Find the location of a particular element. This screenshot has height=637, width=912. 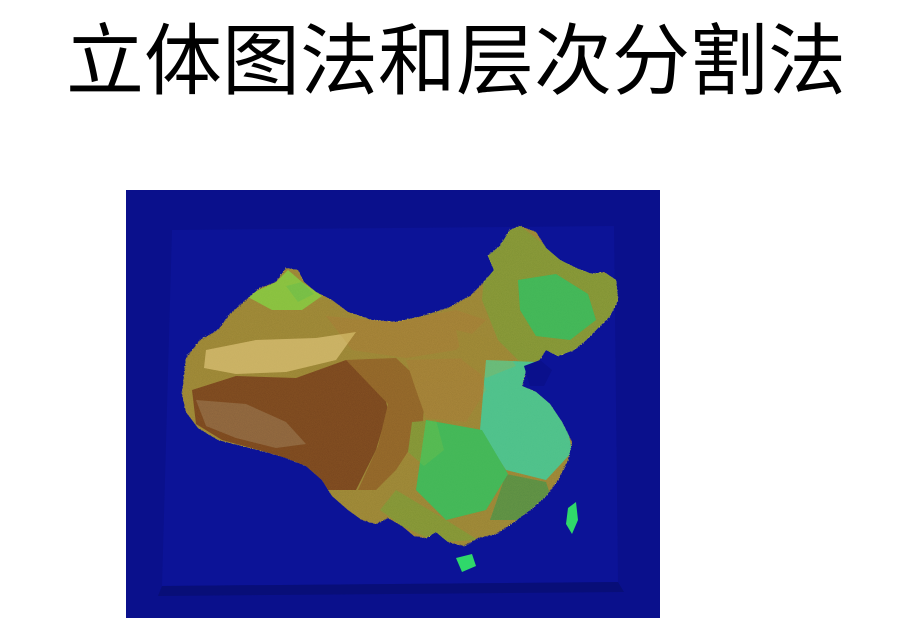

taiwan-island is located at coordinates (572, 518).